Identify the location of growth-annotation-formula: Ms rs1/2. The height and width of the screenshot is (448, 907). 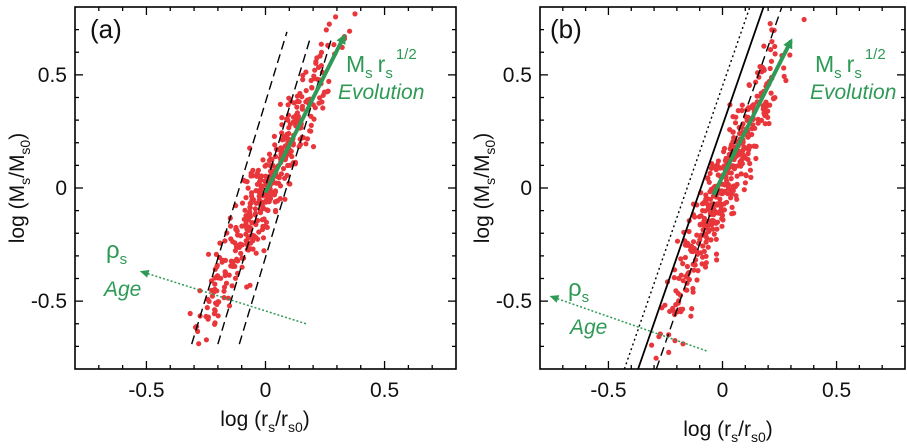
(850, 64).